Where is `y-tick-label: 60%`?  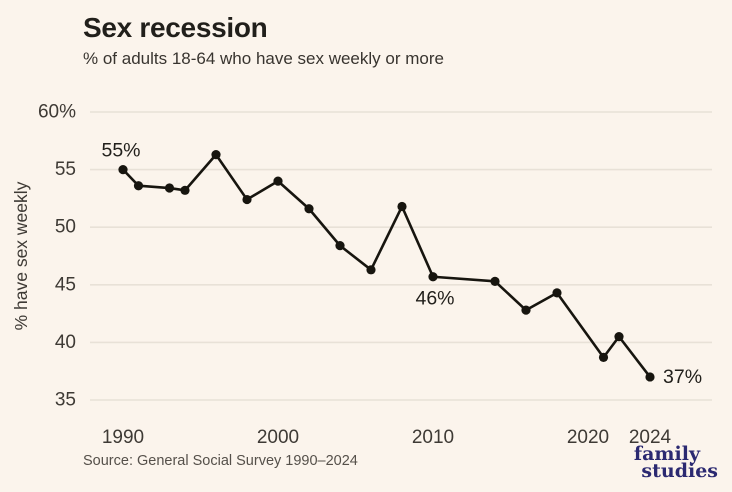
y-tick-label: 60% is located at coordinates (57, 112).